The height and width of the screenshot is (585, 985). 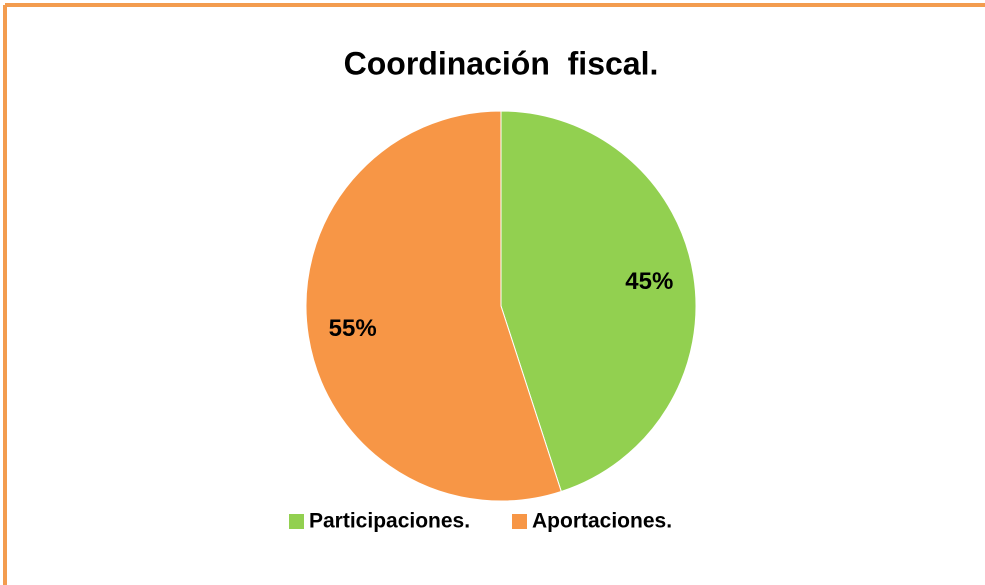 I want to click on data-label: 55%, so click(x=353, y=328).